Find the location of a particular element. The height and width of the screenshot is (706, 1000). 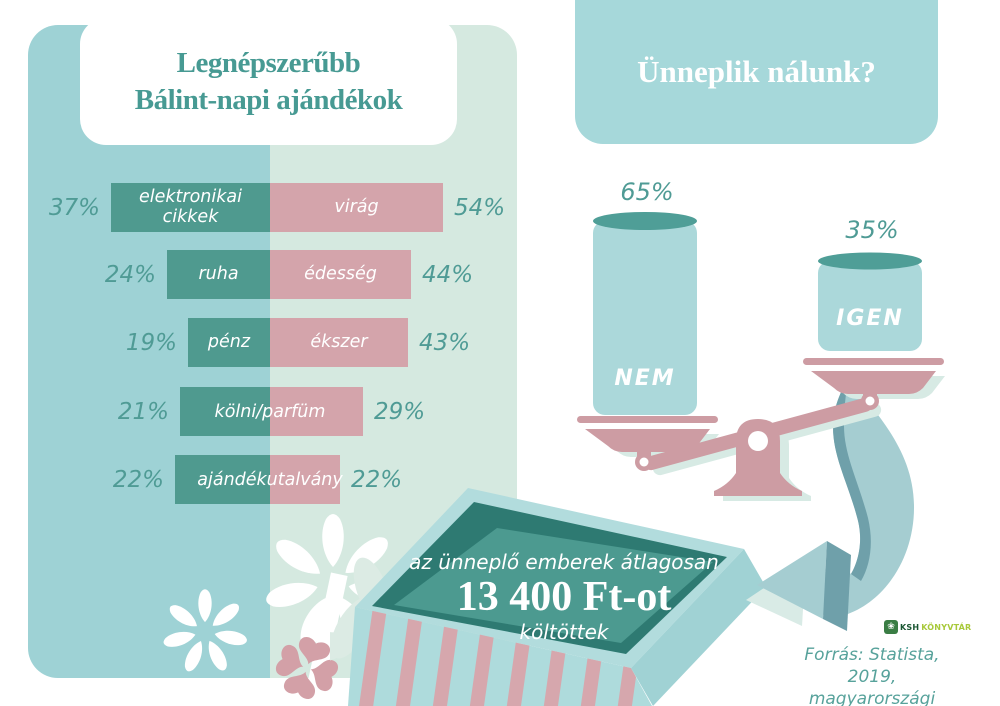

row-right-side: ékszer 43% is located at coordinates (370, 342).